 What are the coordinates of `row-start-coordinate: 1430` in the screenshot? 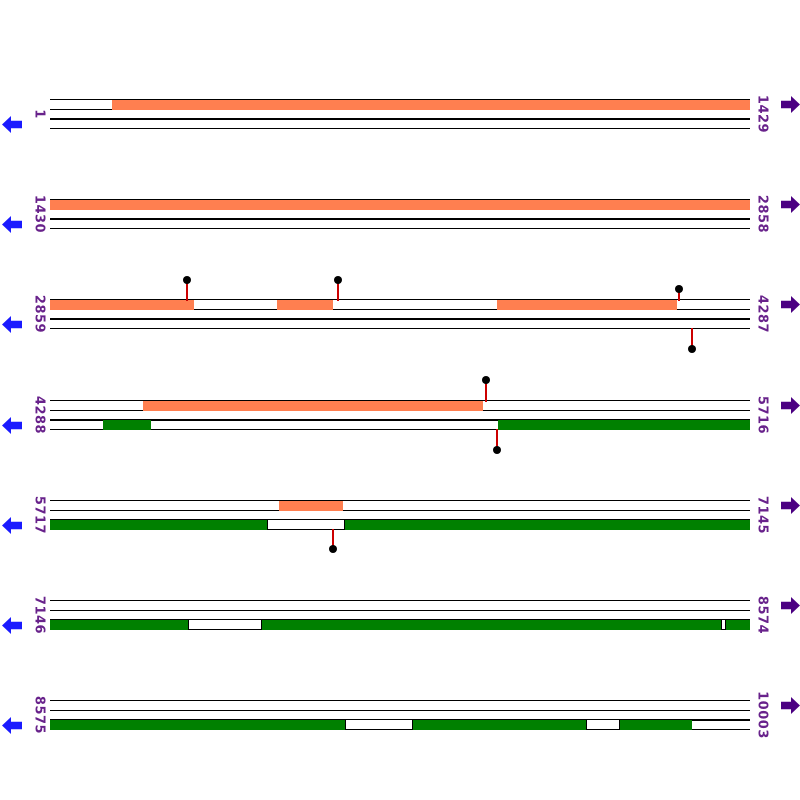 It's located at (39, 214).